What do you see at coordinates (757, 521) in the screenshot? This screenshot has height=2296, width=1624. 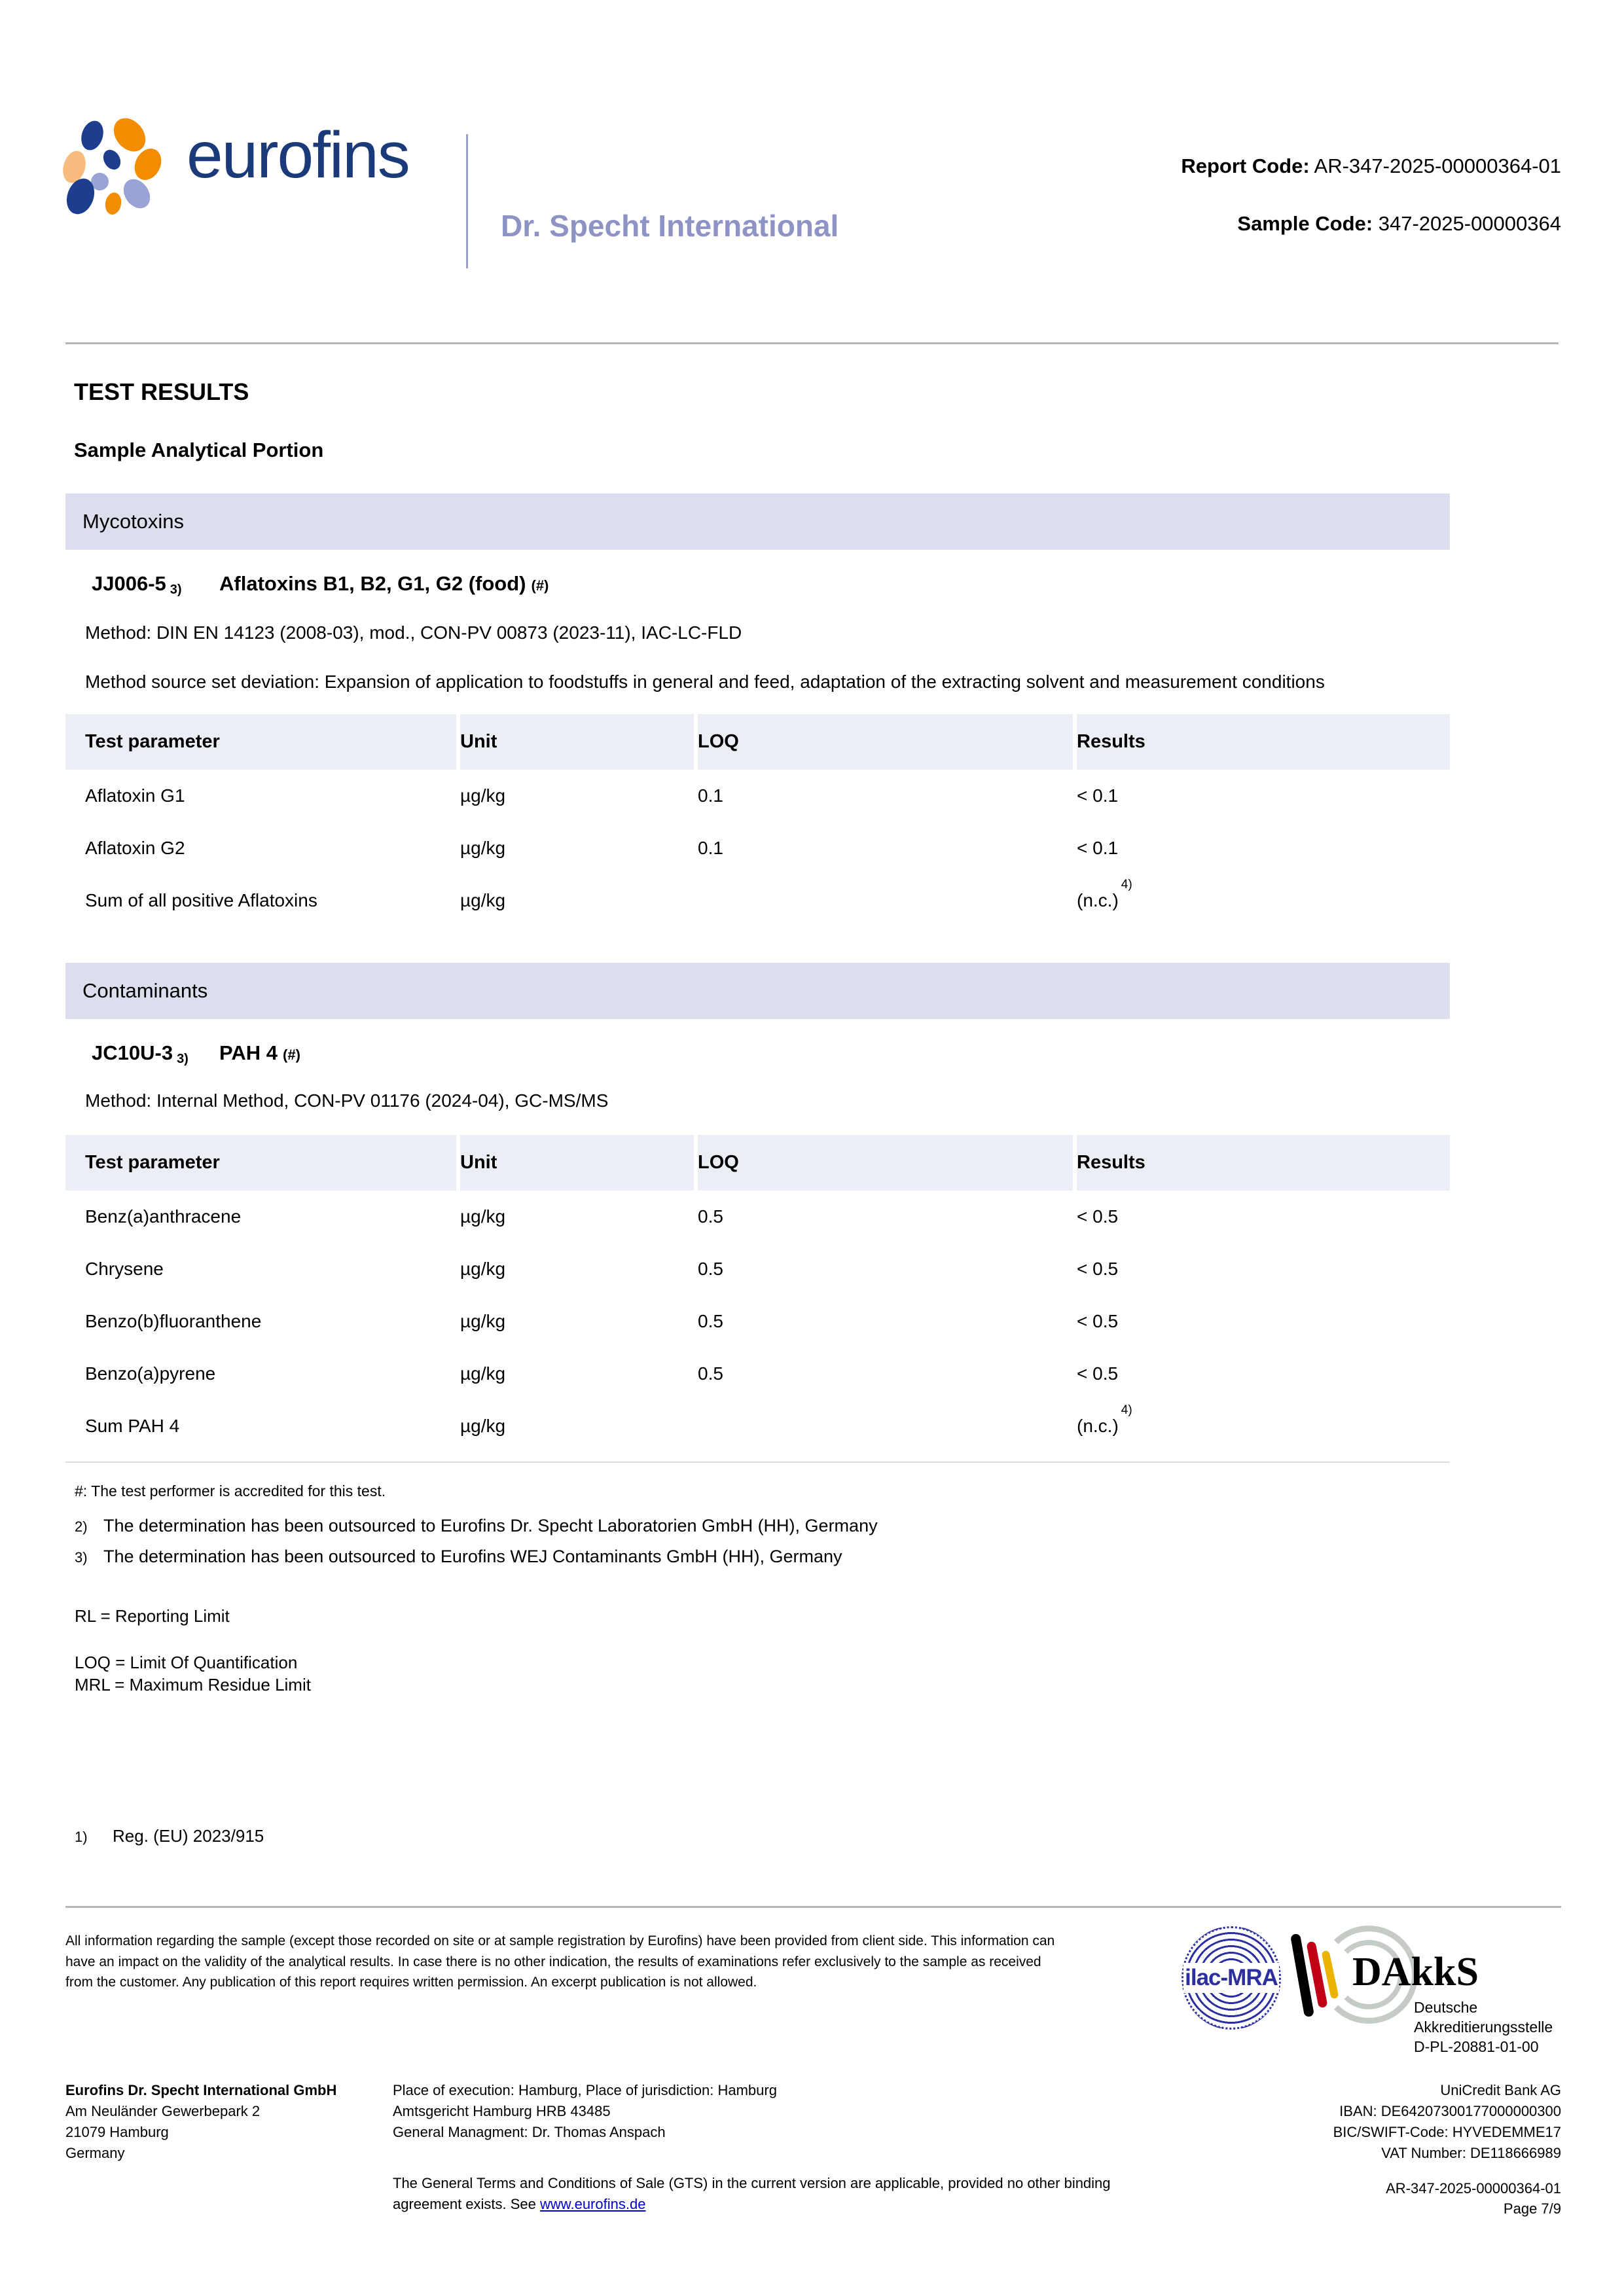 I see `section-banner-mycotoxins: Mycotoxins` at bounding box center [757, 521].